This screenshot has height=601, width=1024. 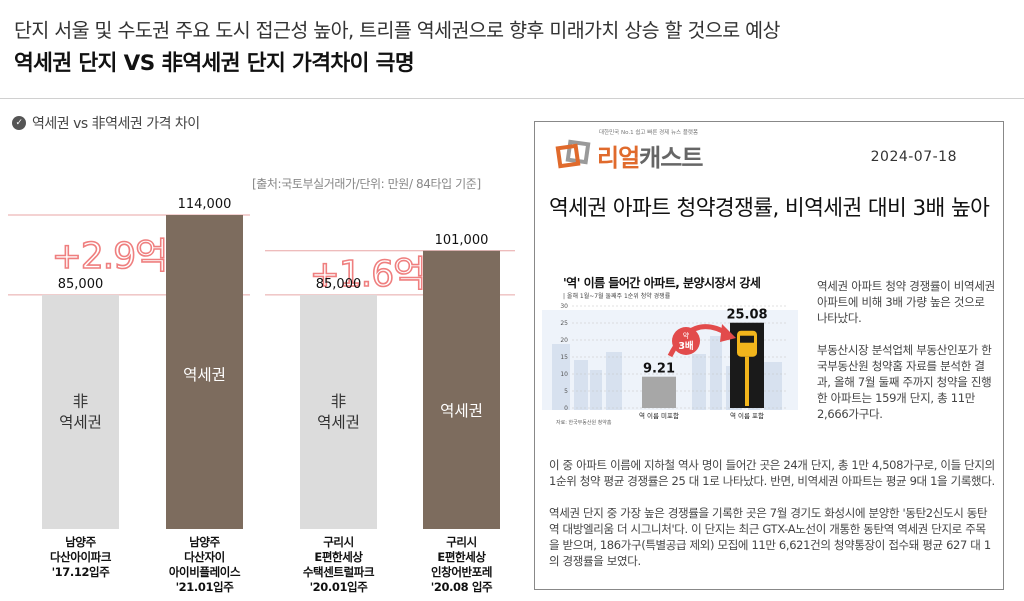 What do you see at coordinates (462, 240) in the screenshot?
I see `bar-value-label: 101,000` at bounding box center [462, 240].